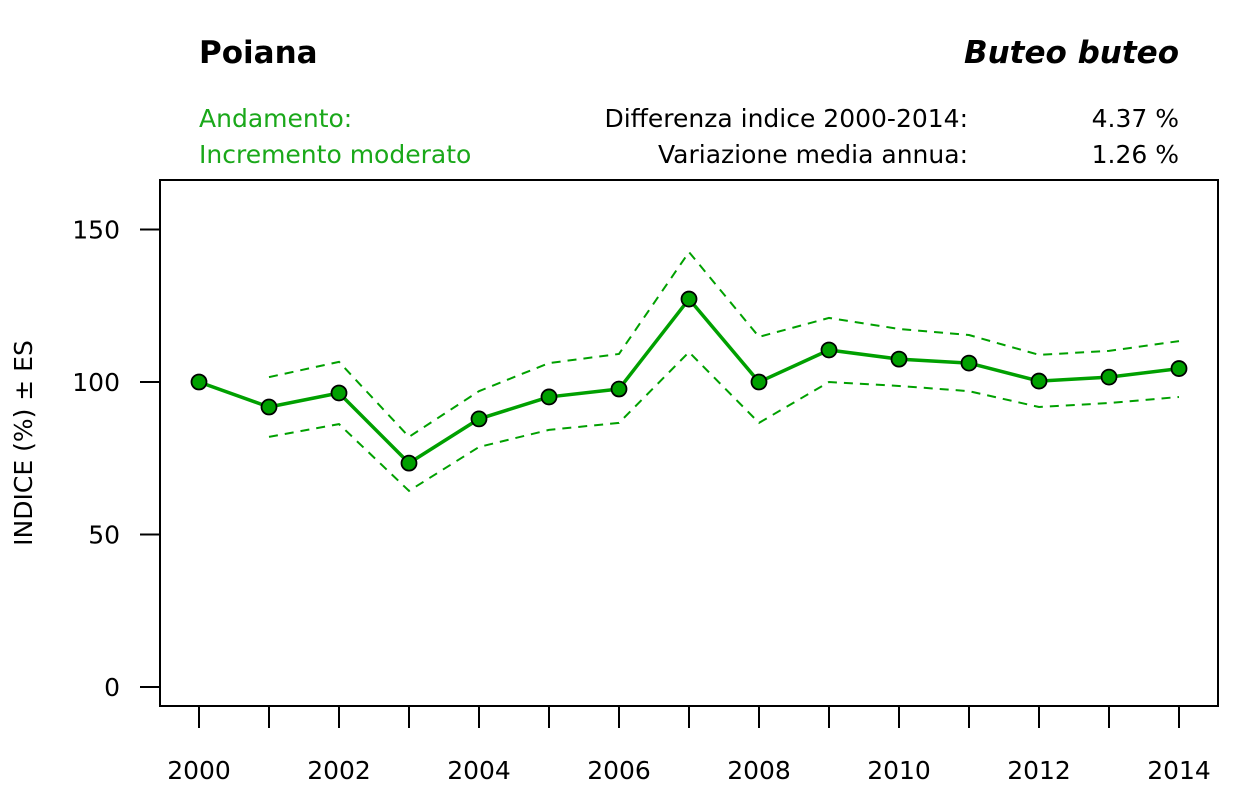 The width and height of the screenshot is (1259, 787). Describe the element at coordinates (786, 118) in the screenshot. I see `diff-label: Differenza indice 2000-2014:` at that location.